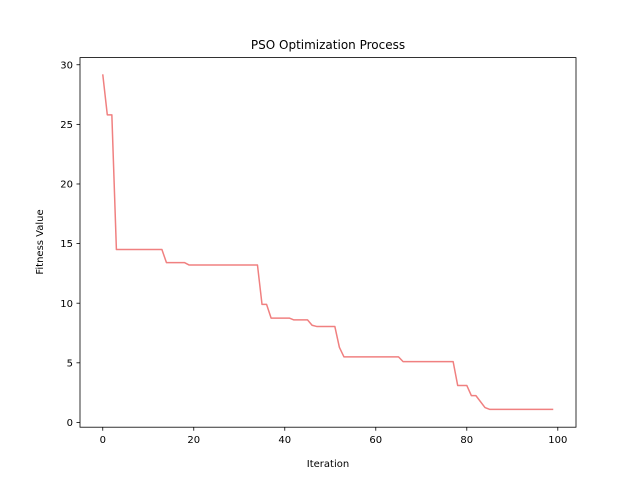 Image resolution: width=640 pixels, height=480 pixels. What do you see at coordinates (466, 440) in the screenshot?
I see `x-tick-label: 80` at bounding box center [466, 440].